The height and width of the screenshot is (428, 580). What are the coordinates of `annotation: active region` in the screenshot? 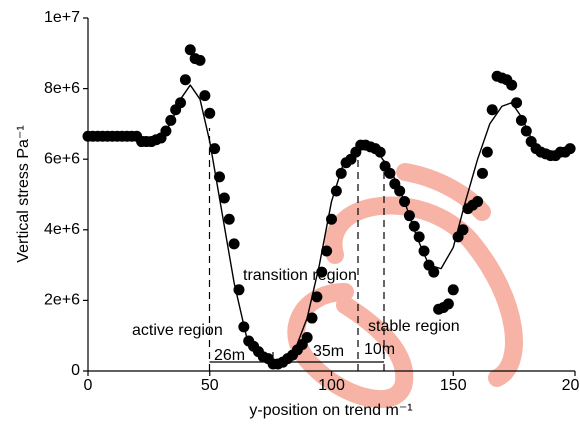 It's located at (177, 330).